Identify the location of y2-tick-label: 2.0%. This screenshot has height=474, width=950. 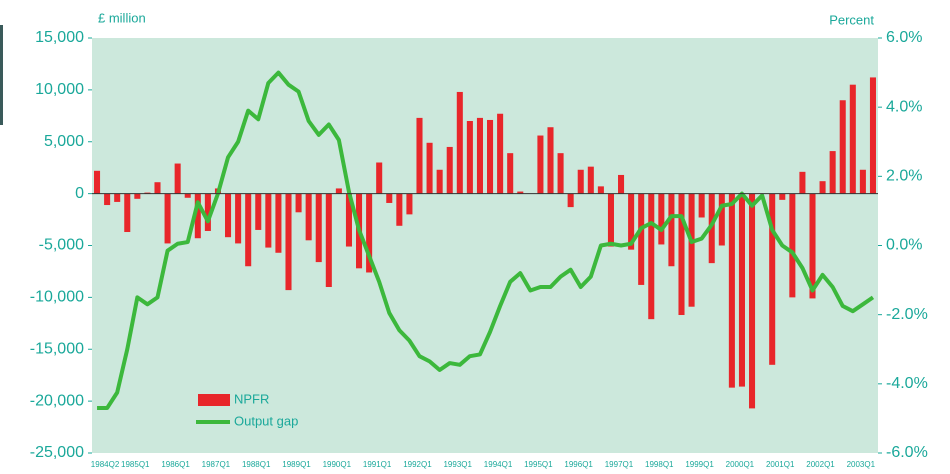
(904, 176).